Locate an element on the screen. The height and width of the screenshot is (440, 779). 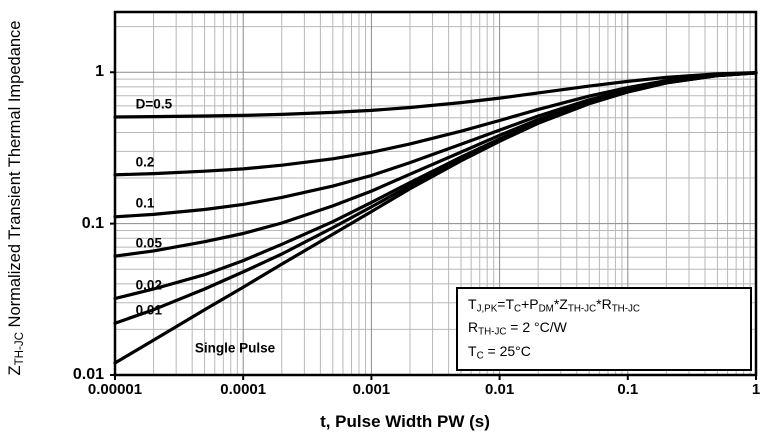
curve-label-d-0.5: D=0.5 is located at coordinates (154, 104).